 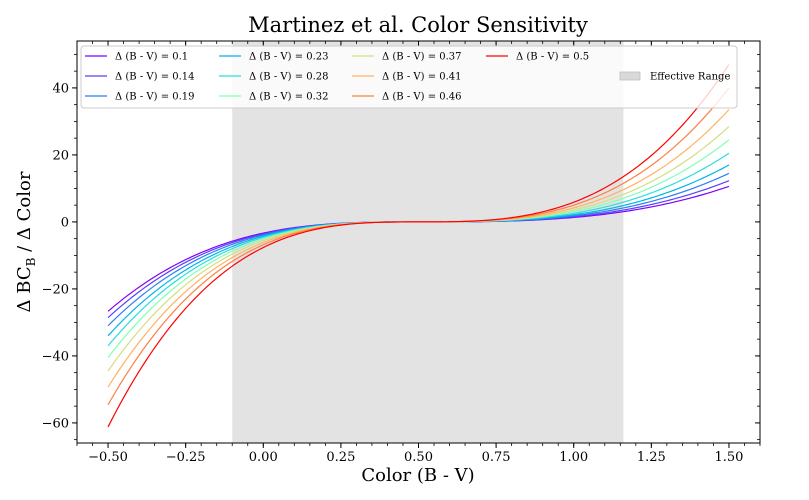 What do you see at coordinates (24, 214) in the screenshot?
I see `y-axis-label-suffix: / Δ Color` at bounding box center [24, 214].